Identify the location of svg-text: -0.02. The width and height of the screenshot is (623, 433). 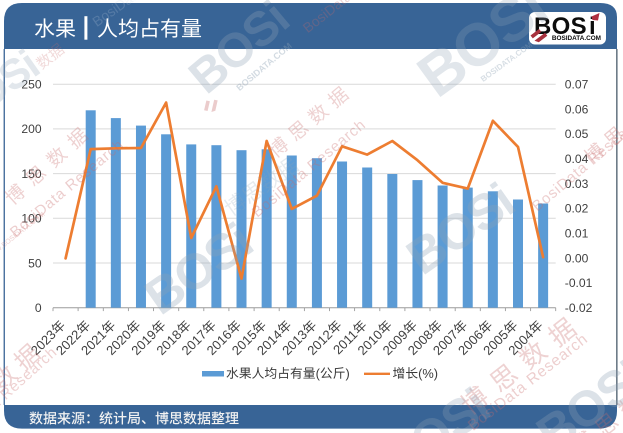
(579, 308).